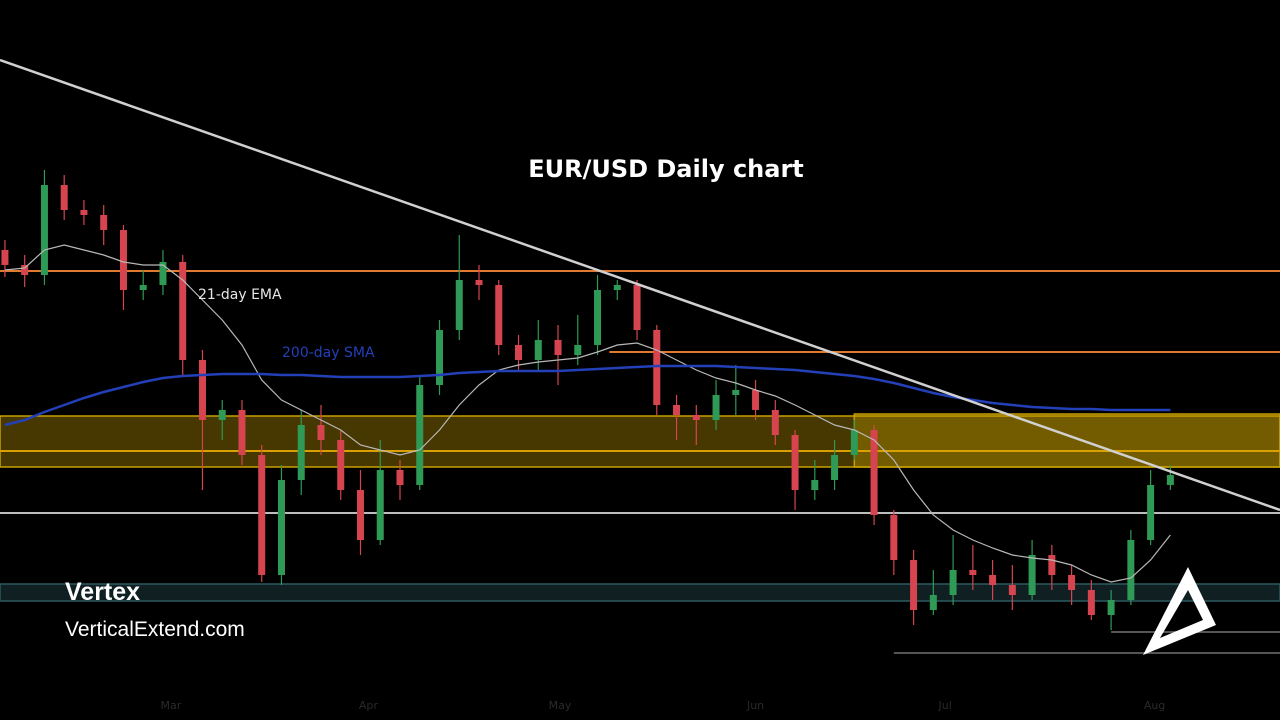 The width and height of the screenshot is (1280, 720). I want to click on series-label: 200-day SMA, so click(328, 353).